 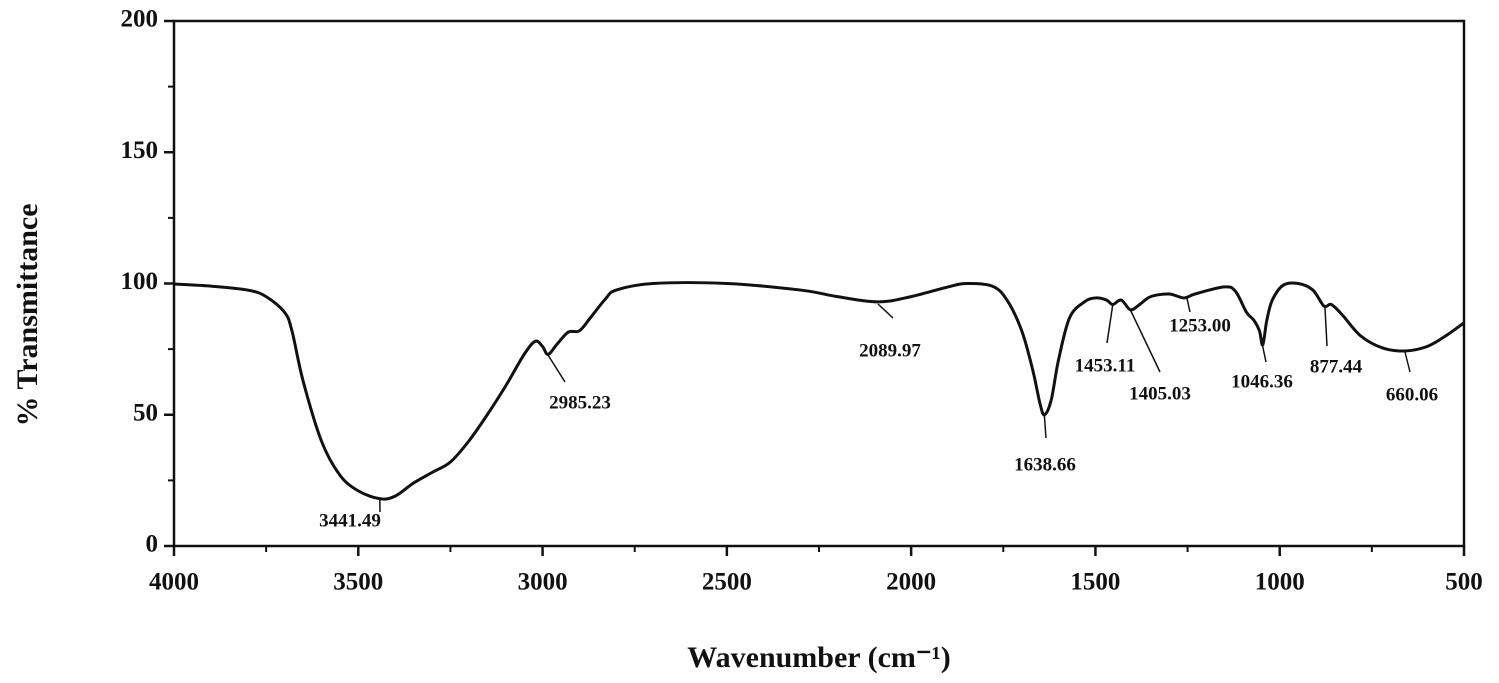 What do you see at coordinates (140, 150) in the screenshot?
I see `y-tick-label: 150` at bounding box center [140, 150].